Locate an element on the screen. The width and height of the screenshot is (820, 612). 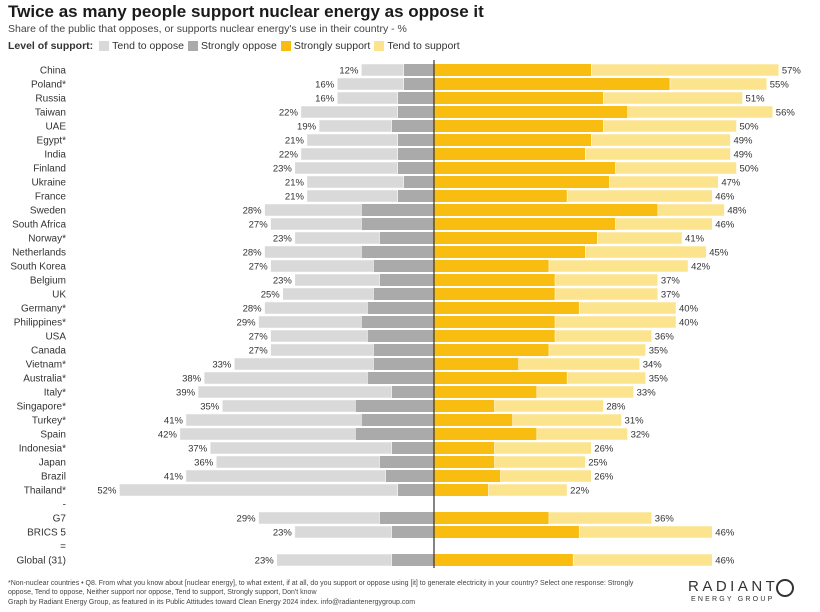
oppose-total-label: 21% is located at coordinates (295, 197).